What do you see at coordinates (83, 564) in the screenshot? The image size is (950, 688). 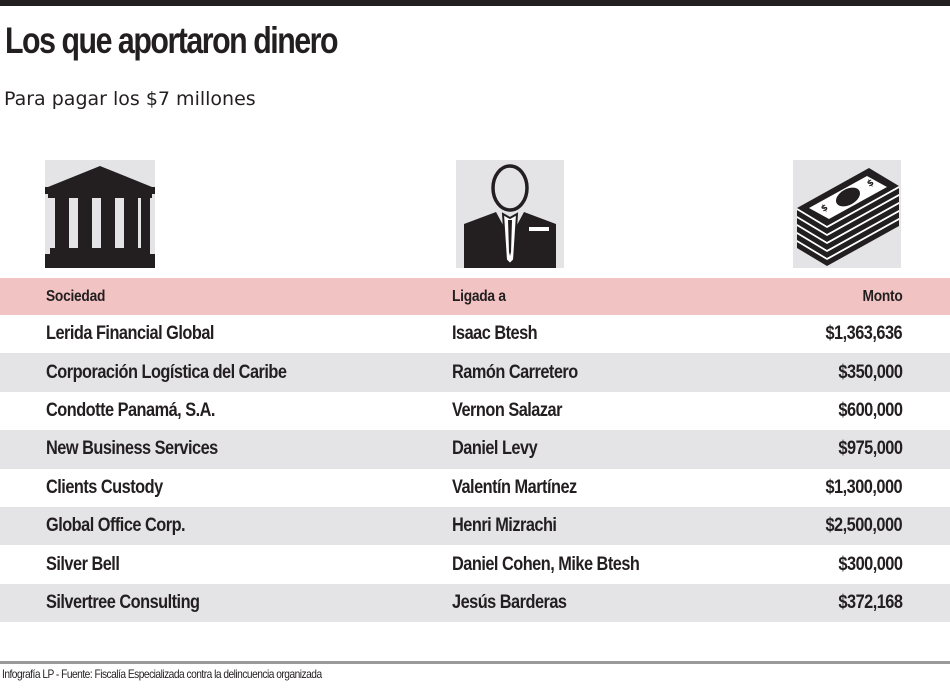 I see `cell-sociedad: Silver Bell` at bounding box center [83, 564].